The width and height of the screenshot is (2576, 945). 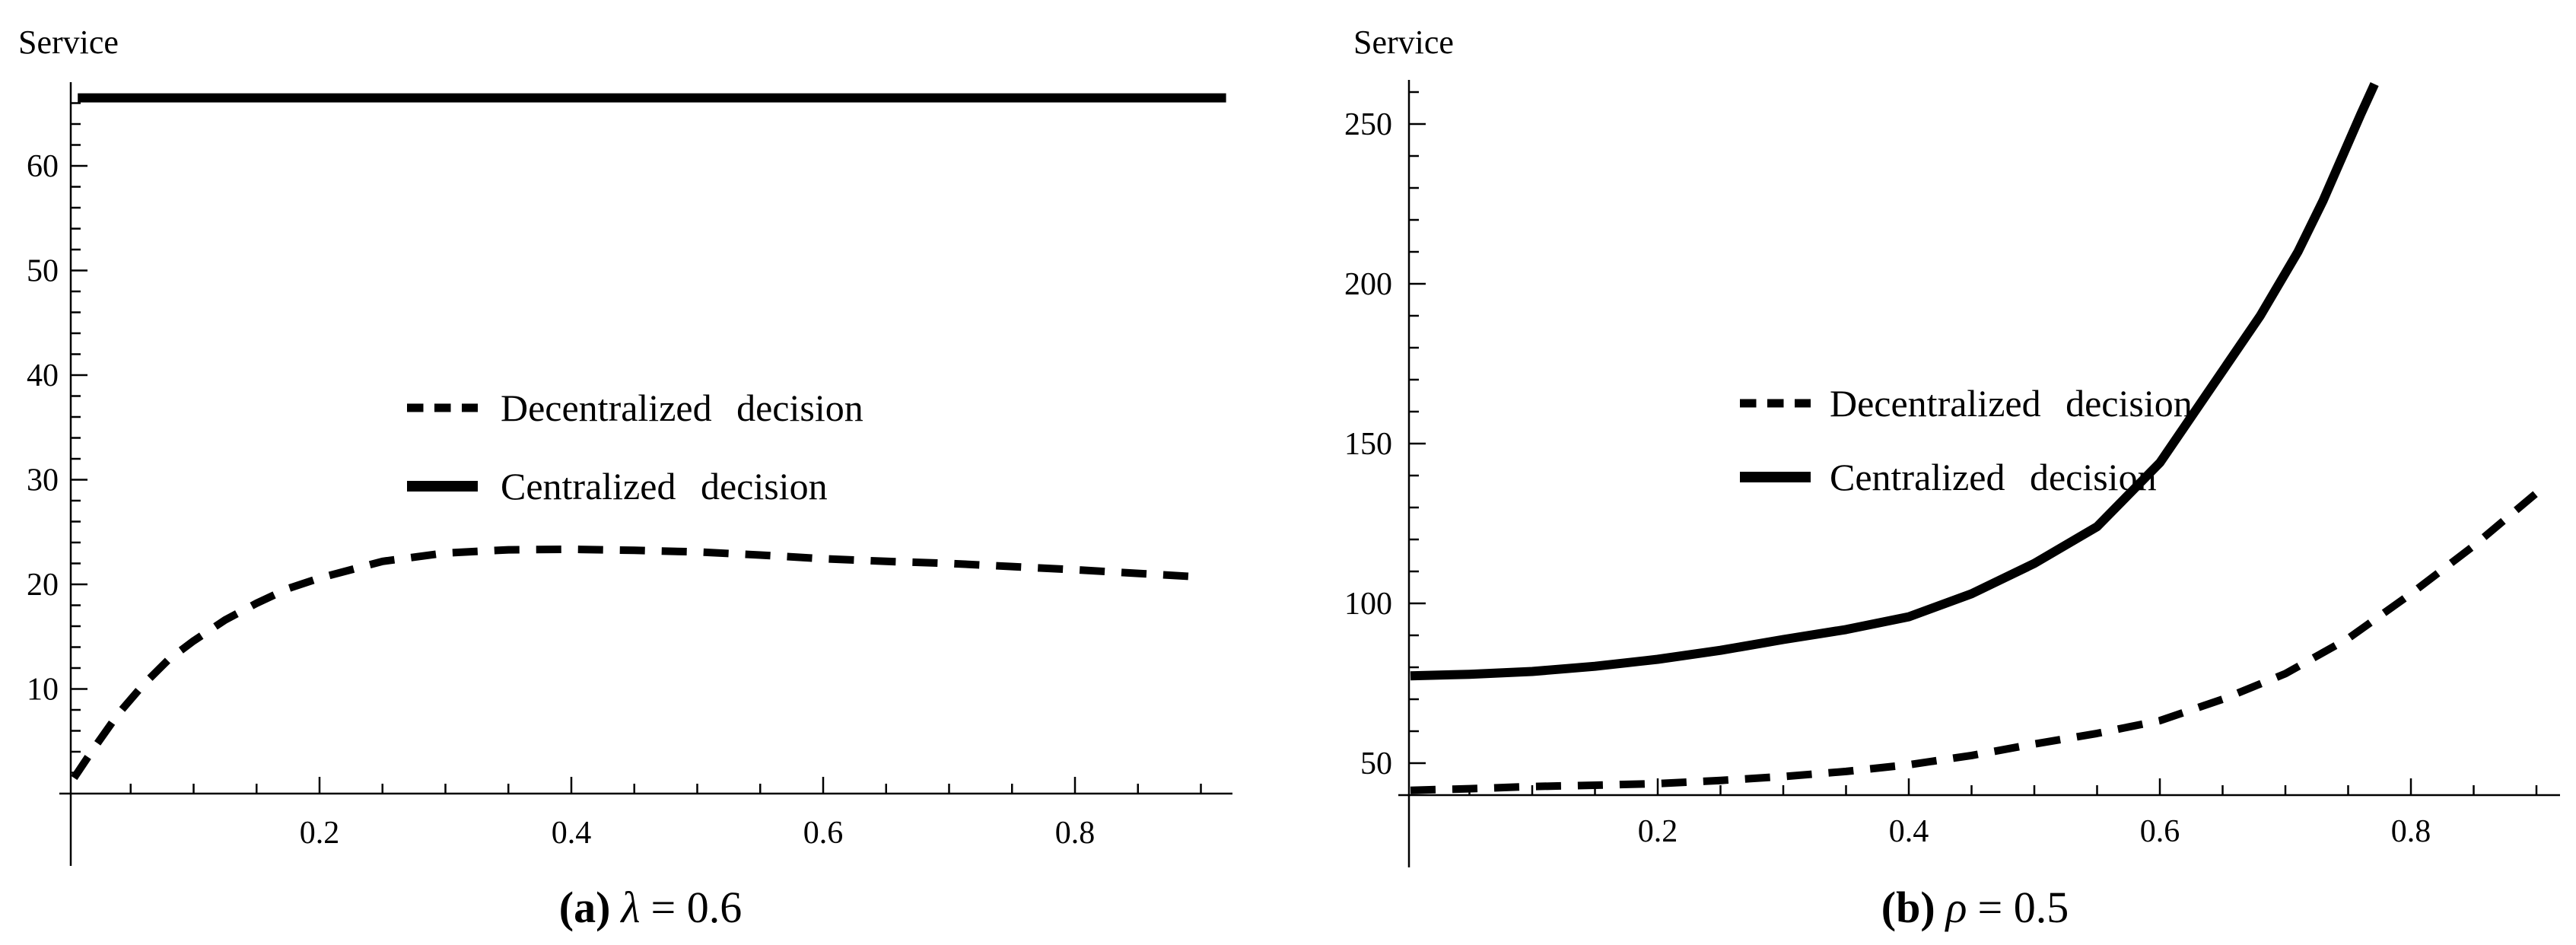 I want to click on y-tick-label: 40, so click(x=43, y=376).